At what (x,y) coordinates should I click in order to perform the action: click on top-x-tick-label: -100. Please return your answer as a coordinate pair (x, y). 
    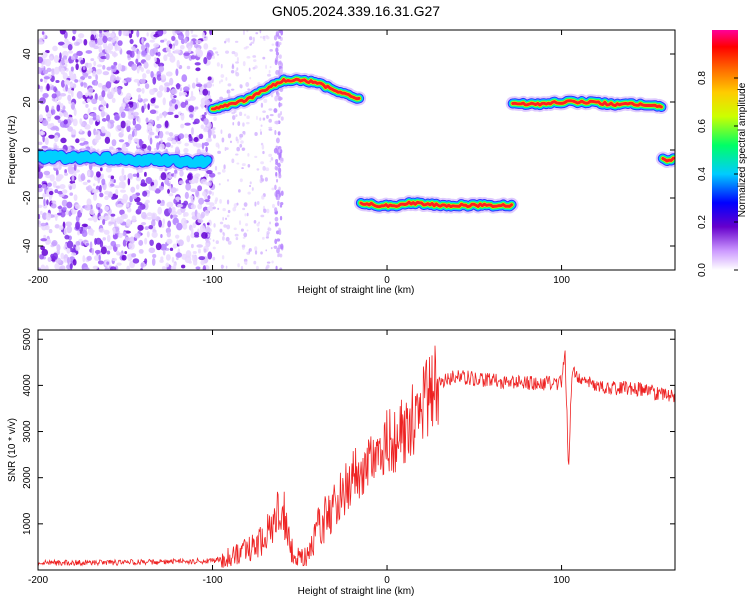
    Looking at the image, I should click on (213, 280).